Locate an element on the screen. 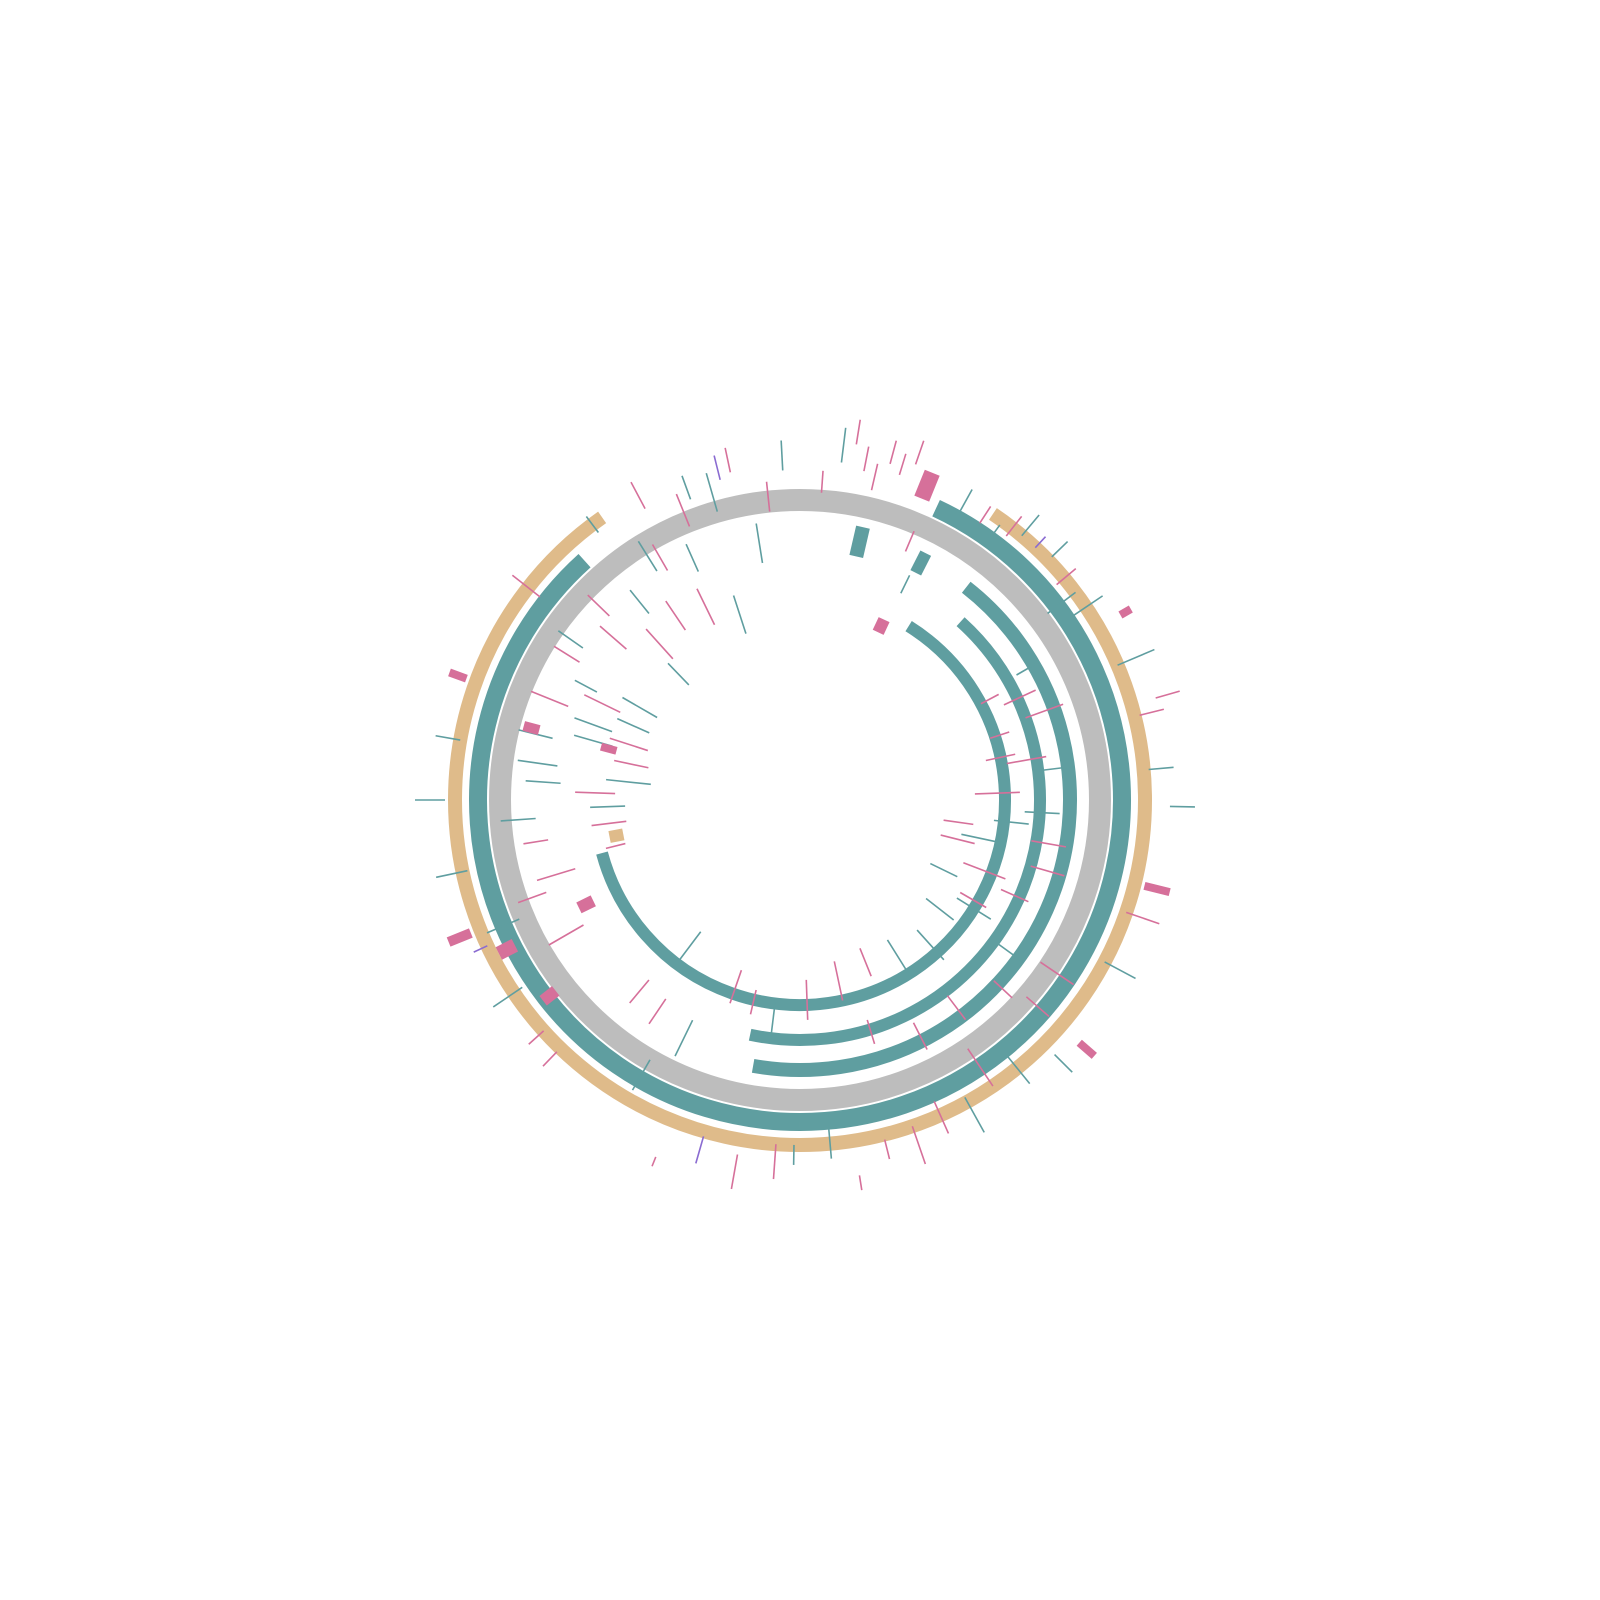 This screenshot has height=1600, width=1600. pink-block-lower is located at coordinates (586, 904).